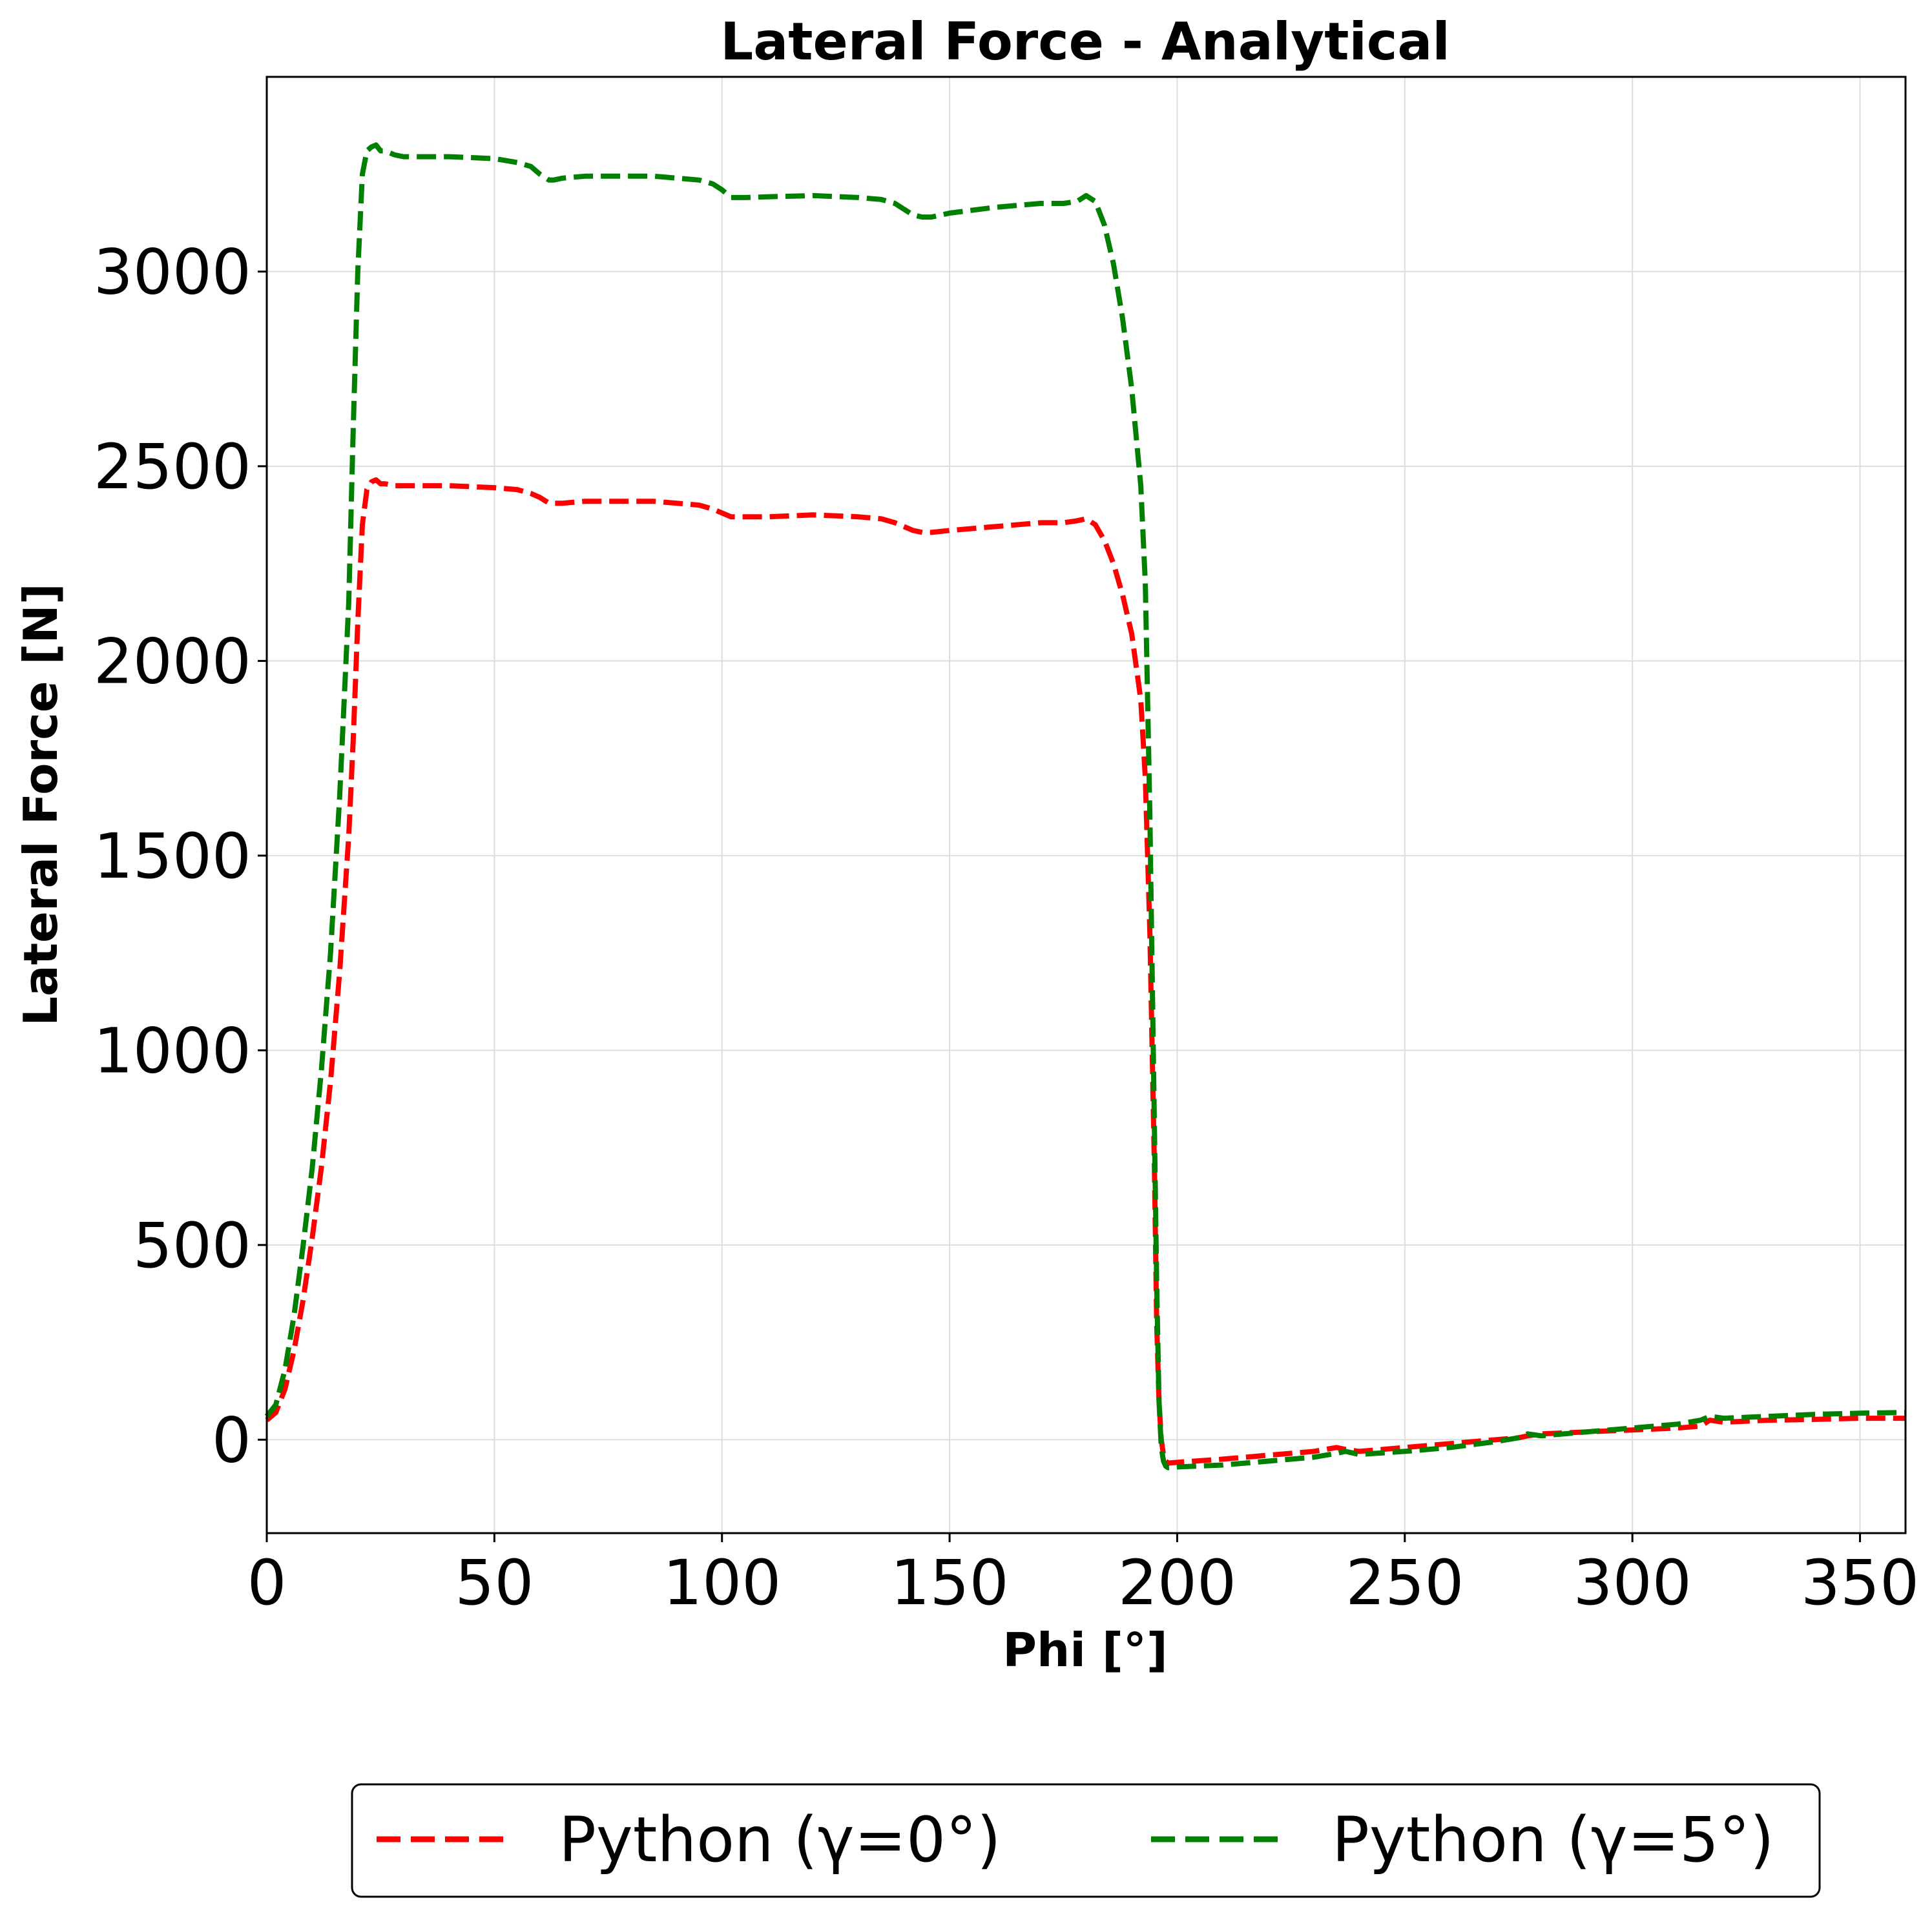 The width and height of the screenshot is (1932, 1909). What do you see at coordinates (192, 1246) in the screenshot?
I see `y-tick-label: 500` at bounding box center [192, 1246].